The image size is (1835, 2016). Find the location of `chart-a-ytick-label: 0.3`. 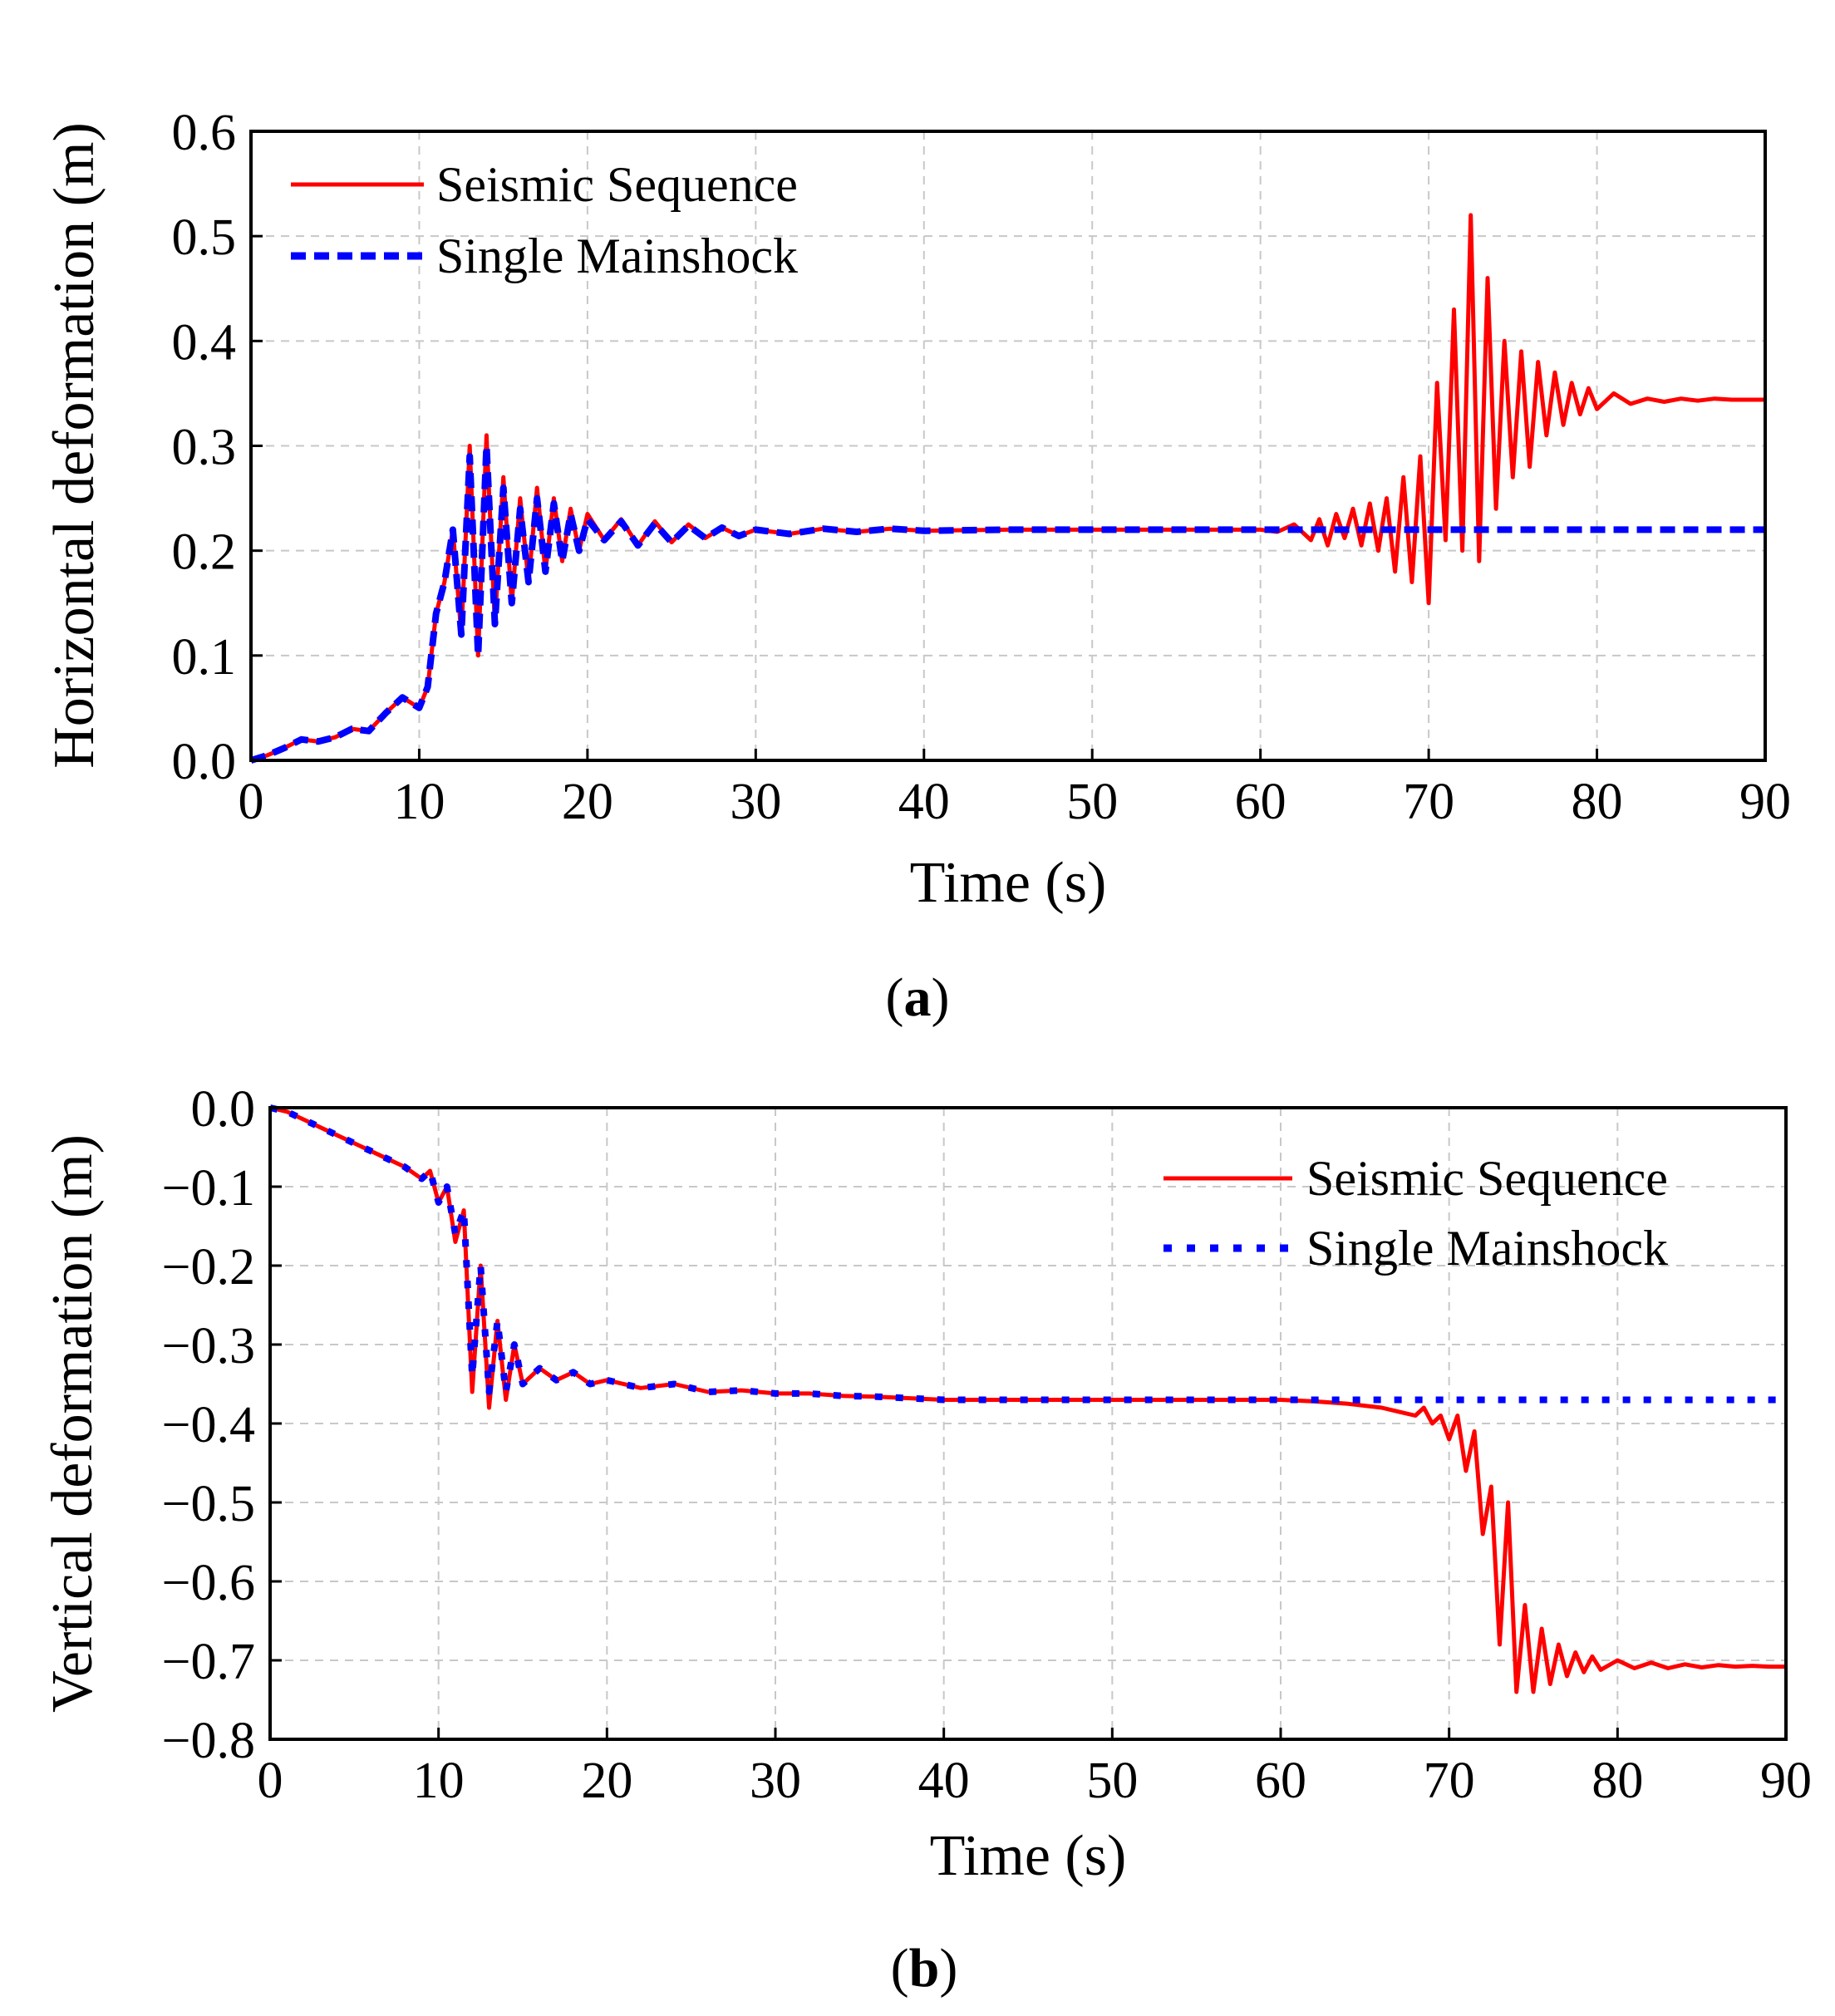

chart-a-ytick-label: 0.3 is located at coordinates (204, 448).